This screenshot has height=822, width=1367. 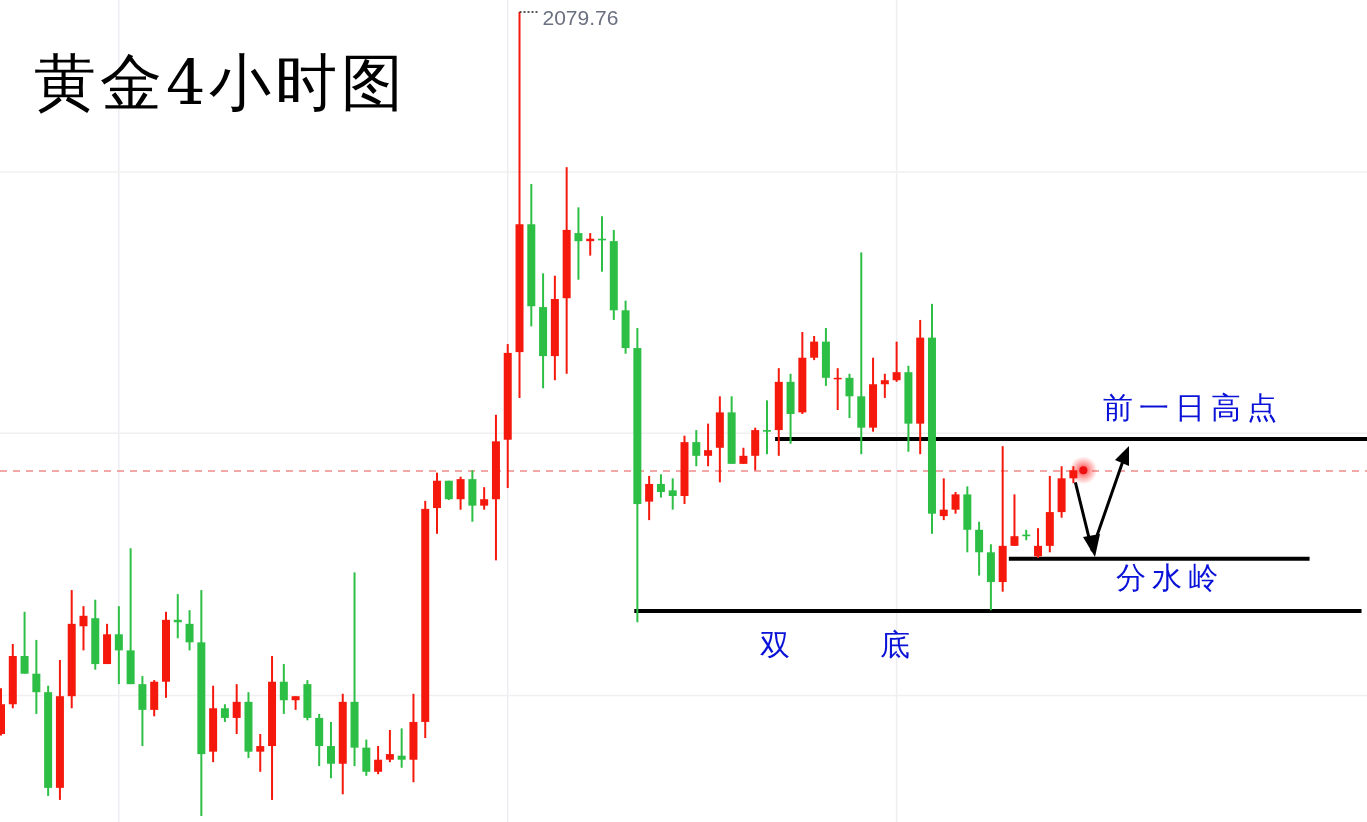 I want to click on title: 黄金4小时图, so click(x=221, y=82).